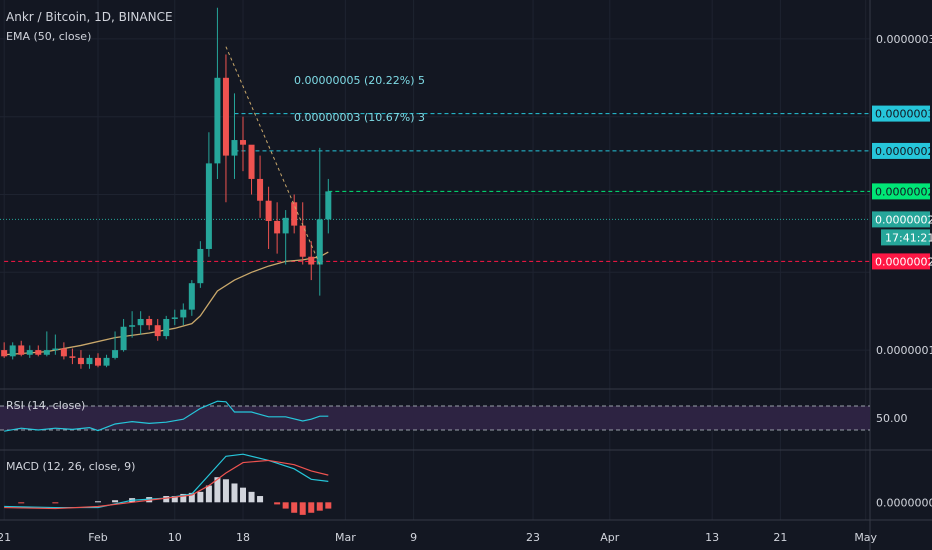  I want to click on time-axis-label: Mar, so click(345, 537).